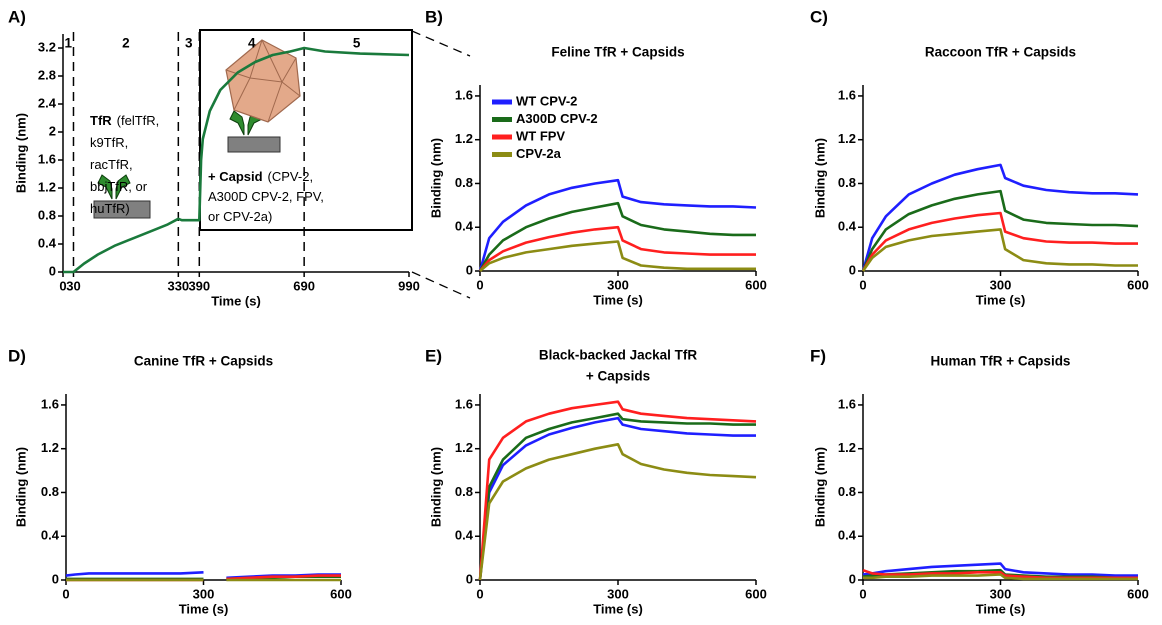 The image size is (1162, 625). Describe the element at coordinates (110, 208) in the screenshot. I see `annotation-line: huTfR)` at that location.